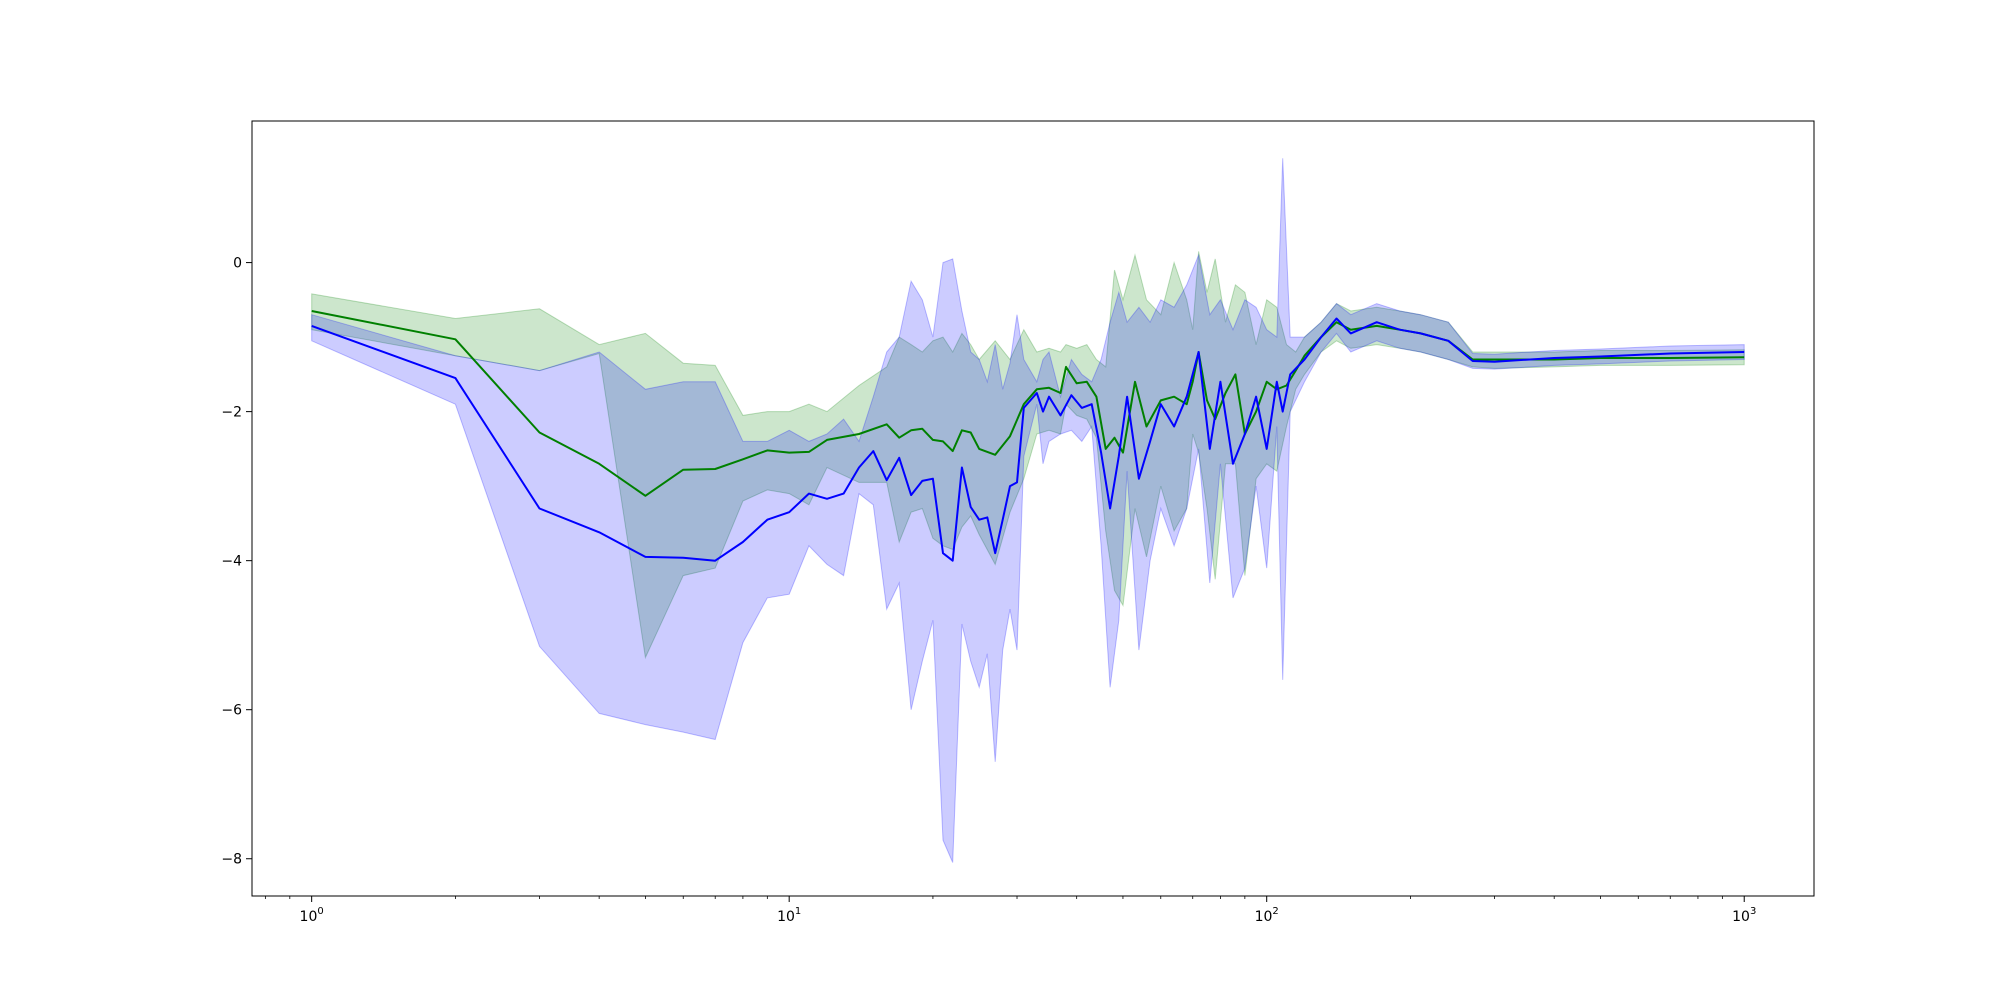  I want to click on x-axis: 10⁰ 10¹ 10² 10³, so click(1010, 910).